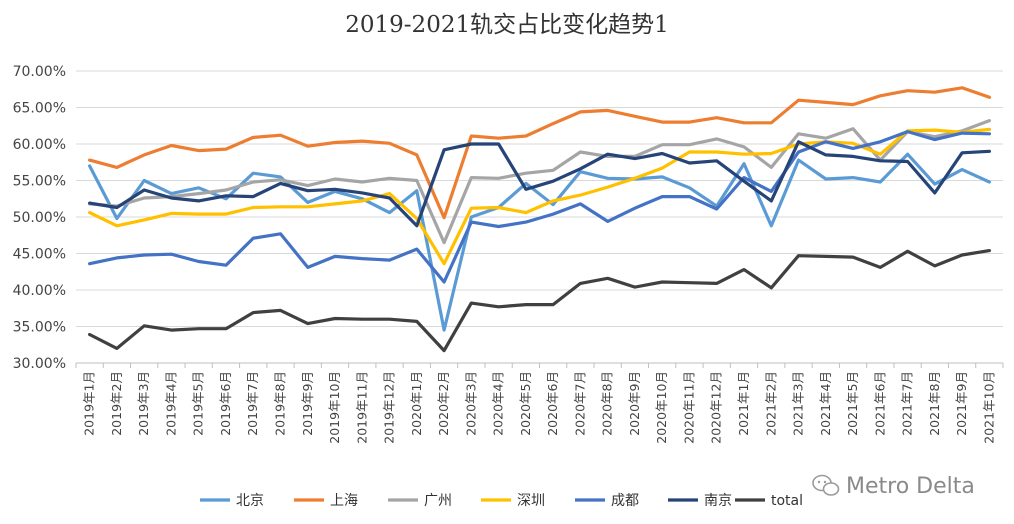  I want to click on x-tick-label: 2019年6月, so click(225, 403).